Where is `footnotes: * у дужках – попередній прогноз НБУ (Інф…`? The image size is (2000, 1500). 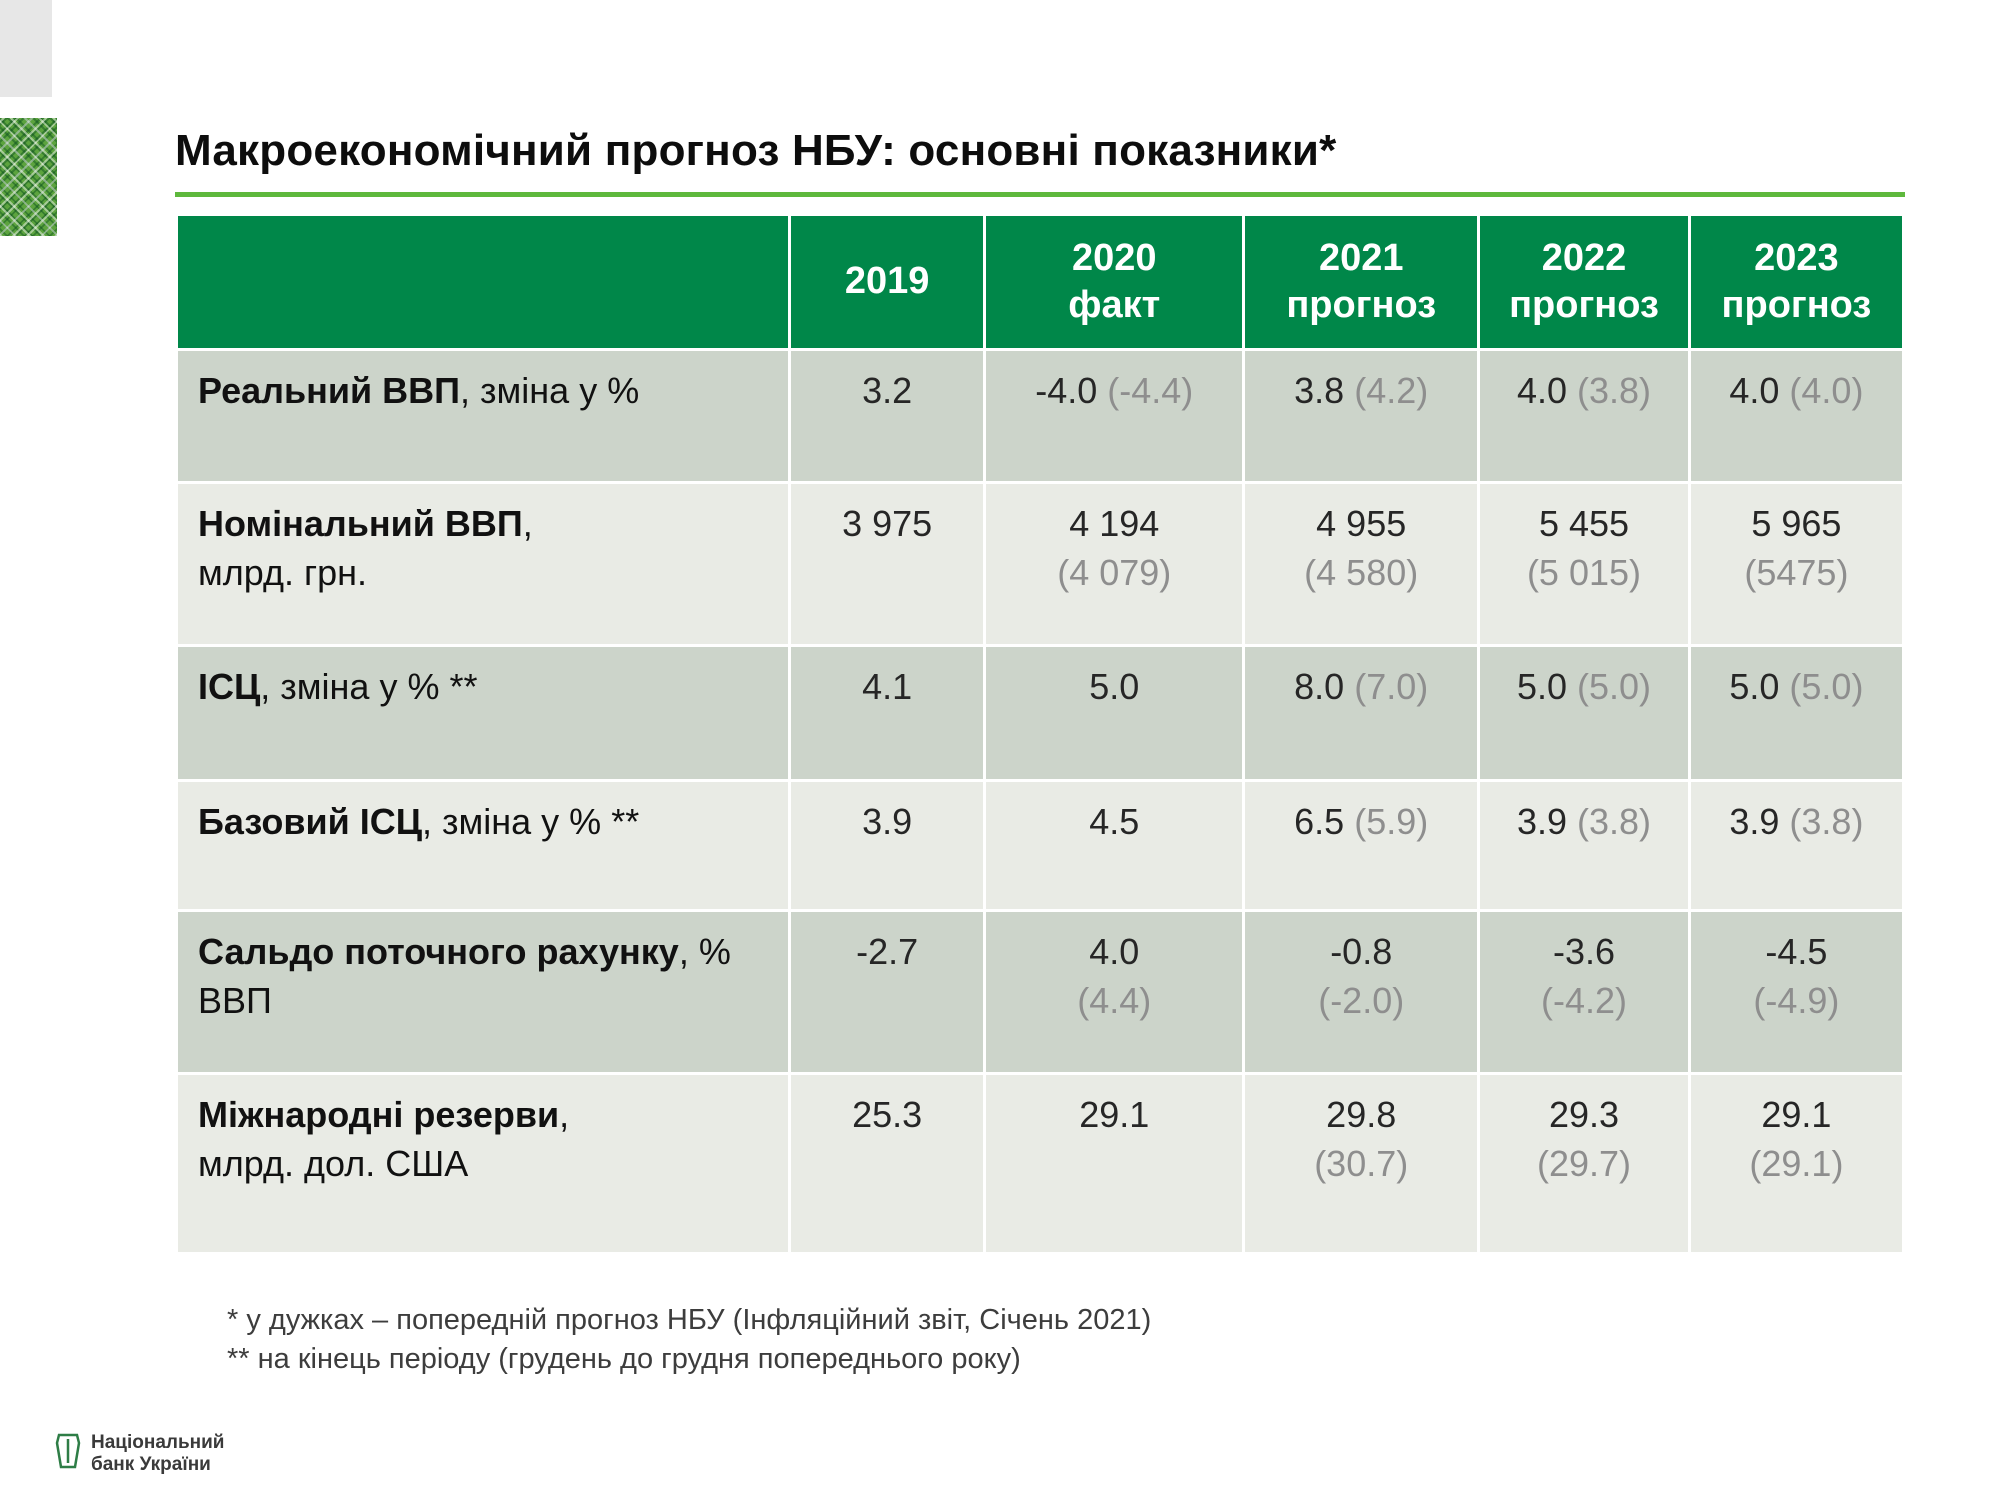
footnotes: * у дужках – попередній прогноз НБУ (Інф… is located at coordinates (1040, 1340).